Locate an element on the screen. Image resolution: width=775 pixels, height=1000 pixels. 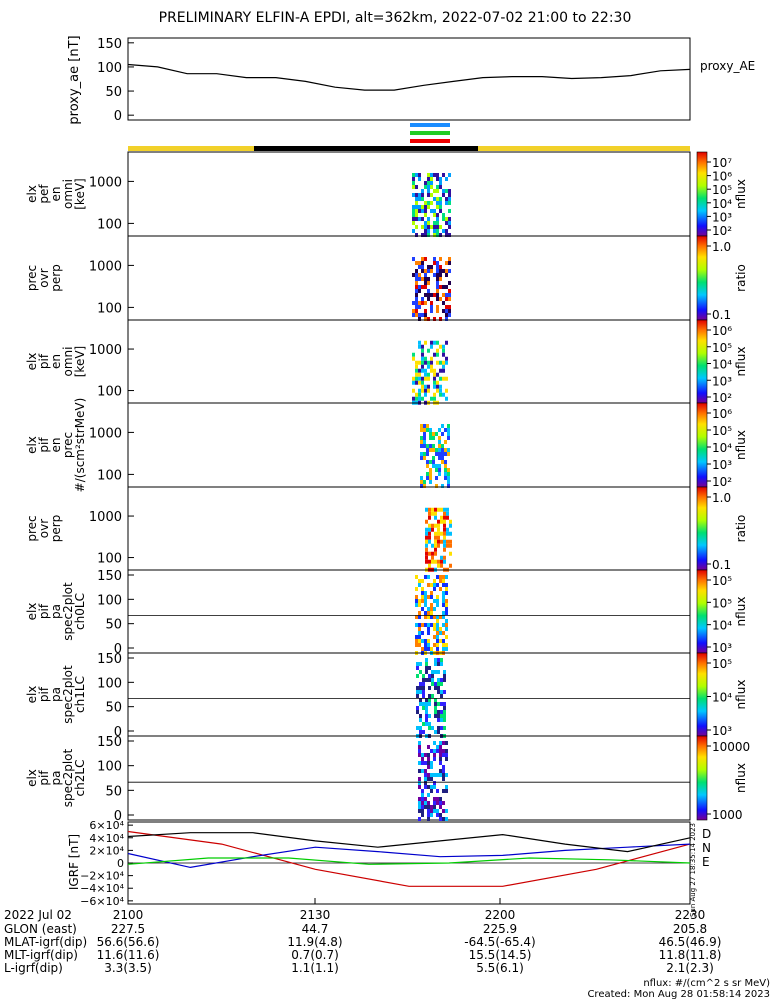
ephemeris-value: 2.1(2.3) is located at coordinates (690, 968).